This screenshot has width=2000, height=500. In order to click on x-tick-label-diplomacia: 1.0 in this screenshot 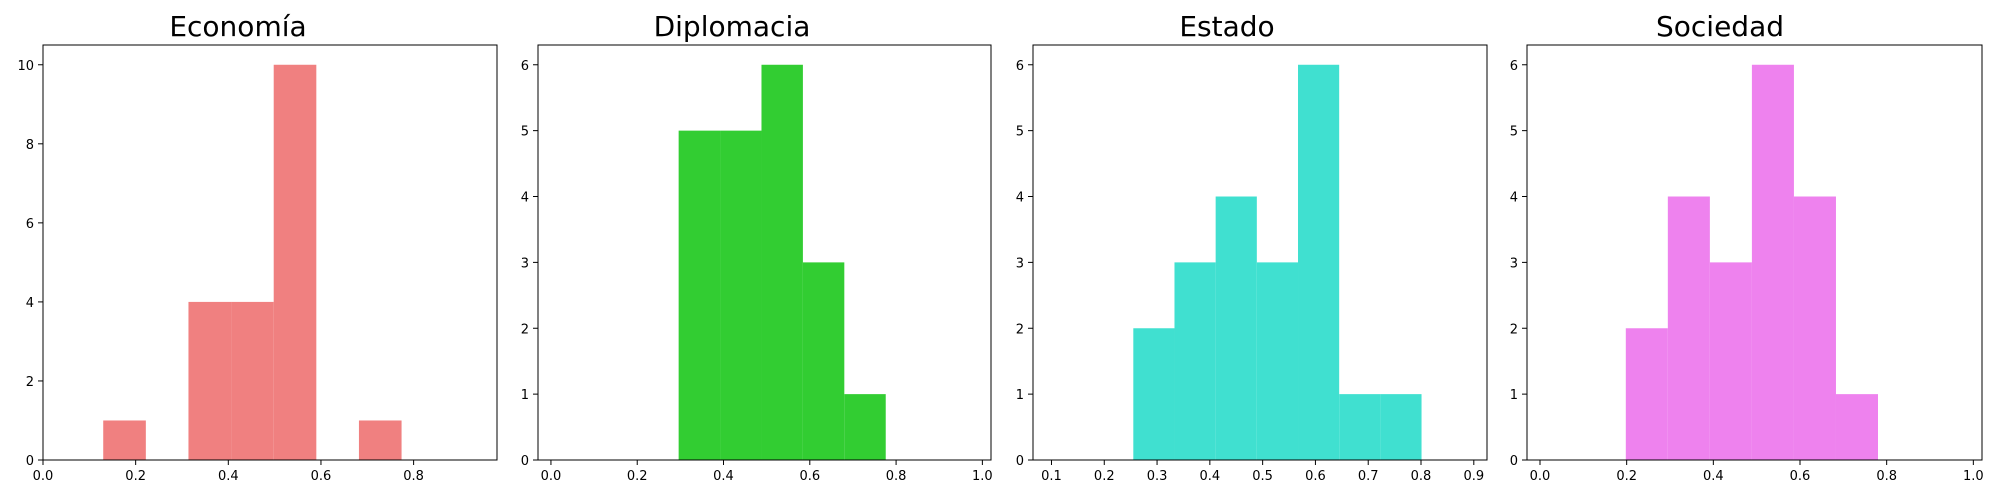, I will do `click(982, 476)`.